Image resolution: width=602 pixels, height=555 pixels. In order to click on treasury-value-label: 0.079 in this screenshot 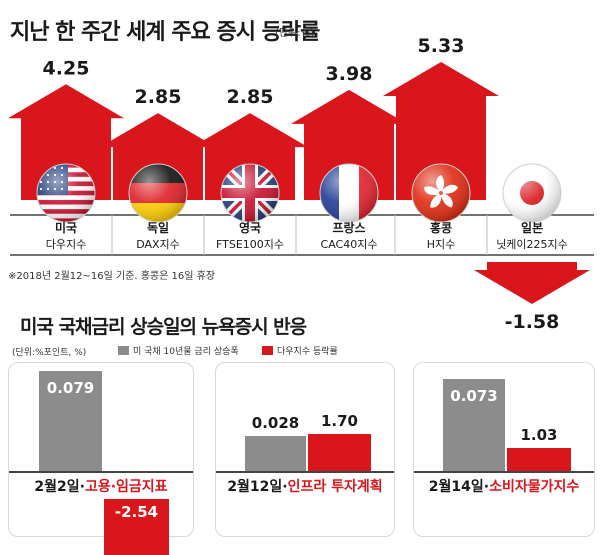, I will do `click(70, 388)`.